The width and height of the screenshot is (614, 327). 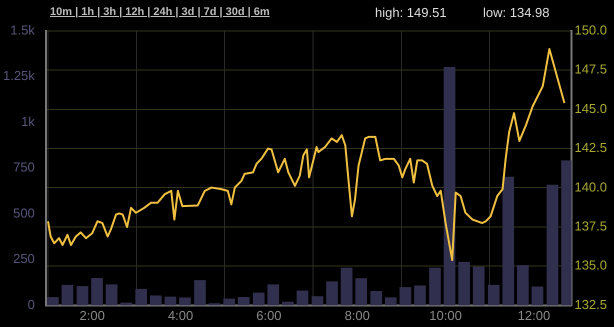 What do you see at coordinates (19, 76) in the screenshot?
I see `y-tick-label: 1.25k` at bounding box center [19, 76].